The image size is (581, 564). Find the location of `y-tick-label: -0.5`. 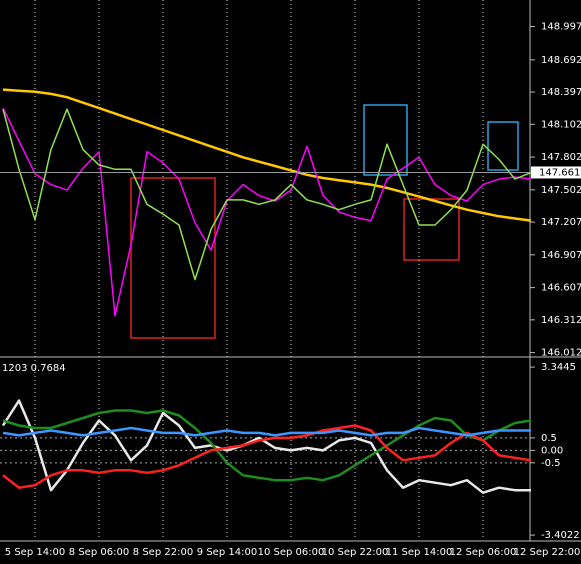

y-tick-label: -0.5 is located at coordinates (551, 463).